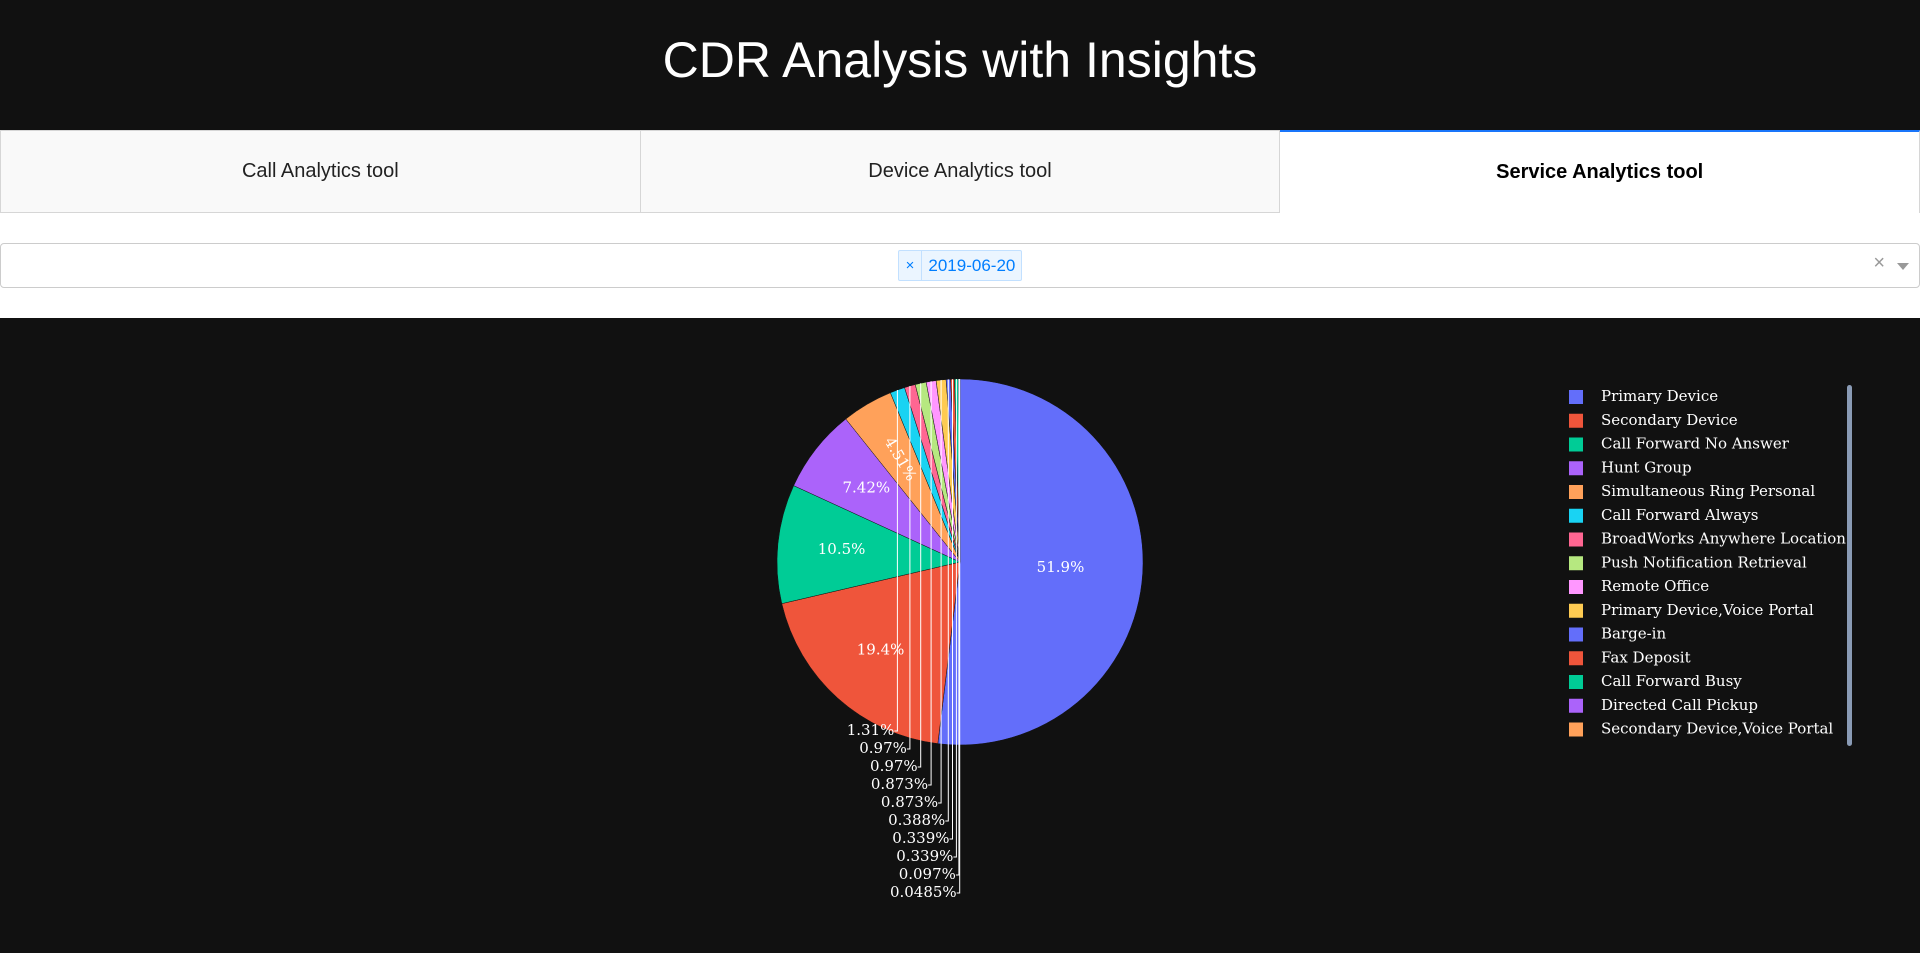 The height and width of the screenshot is (953, 1920). What do you see at coordinates (899, 784) in the screenshot?
I see `slice-label-remote-office: 0.873%` at bounding box center [899, 784].